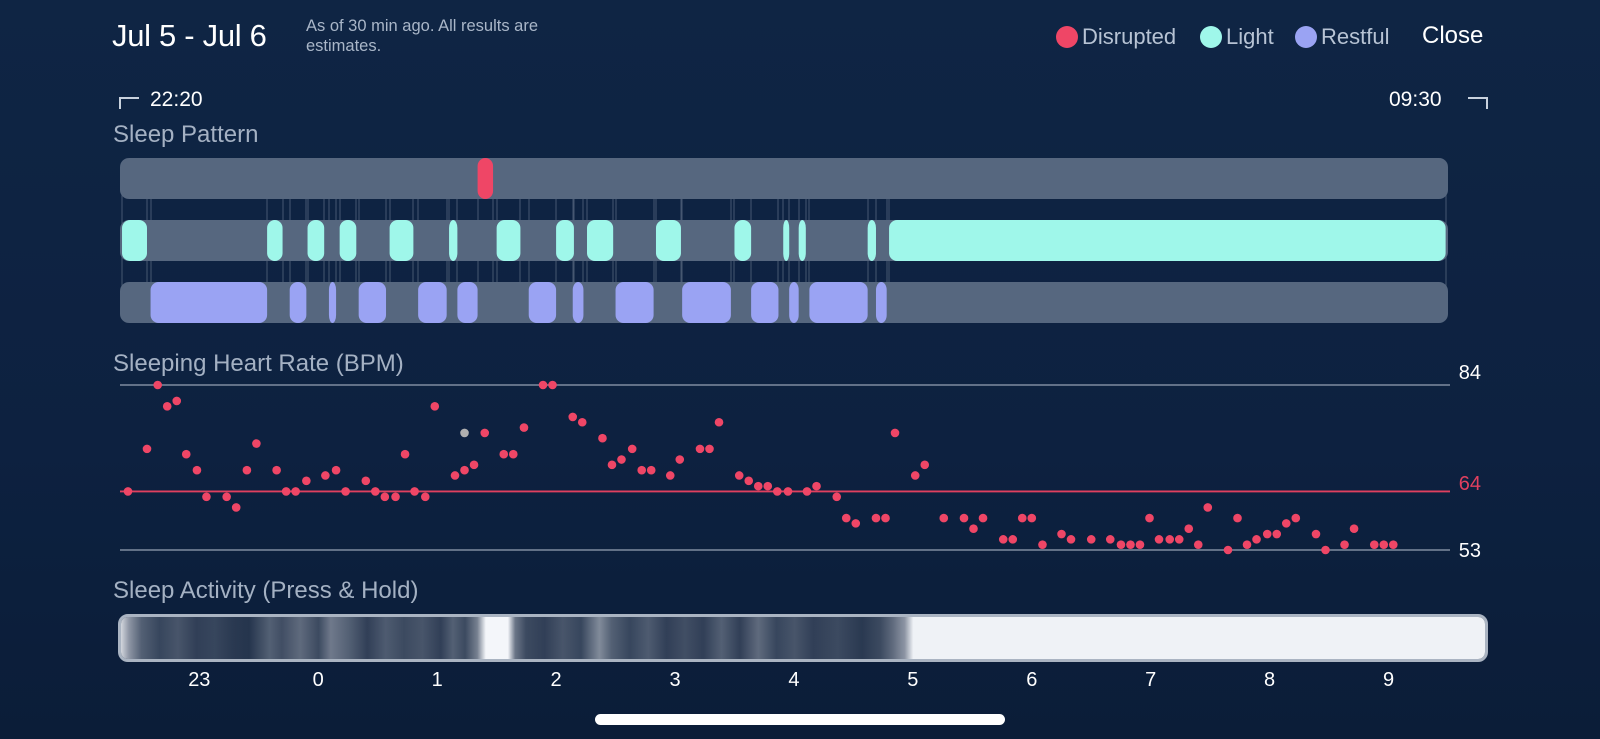 Image resolution: width=1600 pixels, height=739 pixels. Describe the element at coordinates (556, 680) in the screenshot. I see `time-tick-label: 2` at that location.